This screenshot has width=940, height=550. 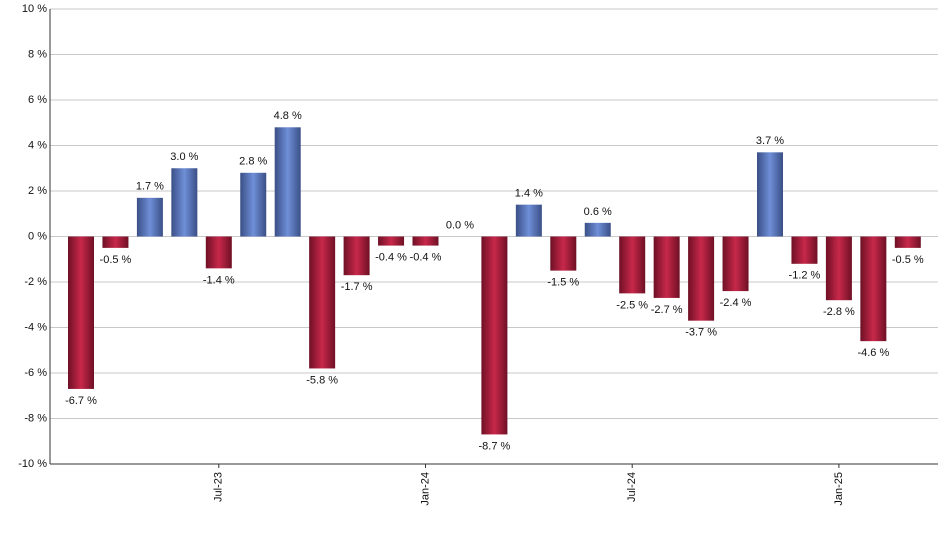 I want to click on data-label: -5.8 %, so click(x=322, y=380).